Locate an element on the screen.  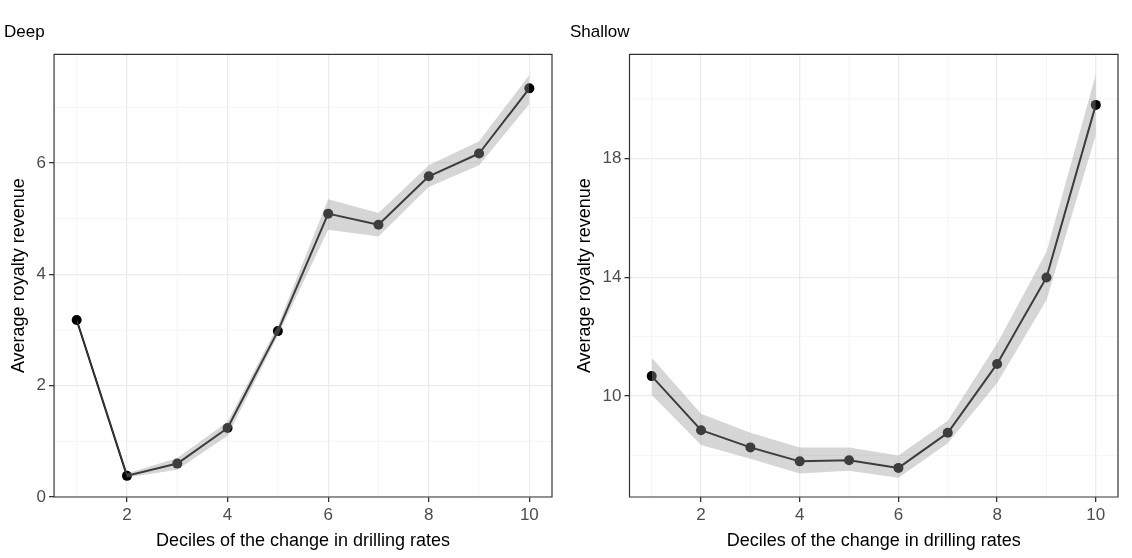
chart-title: Shallow is located at coordinates (600, 31).